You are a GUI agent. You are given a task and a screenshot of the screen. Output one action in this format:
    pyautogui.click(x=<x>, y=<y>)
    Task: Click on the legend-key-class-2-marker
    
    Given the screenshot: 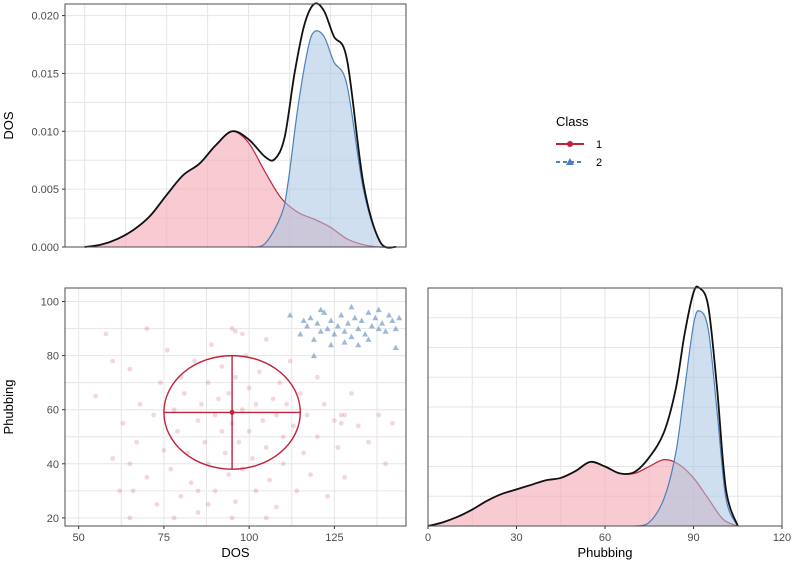 What is the action you would take?
    pyautogui.click(x=570, y=161)
    